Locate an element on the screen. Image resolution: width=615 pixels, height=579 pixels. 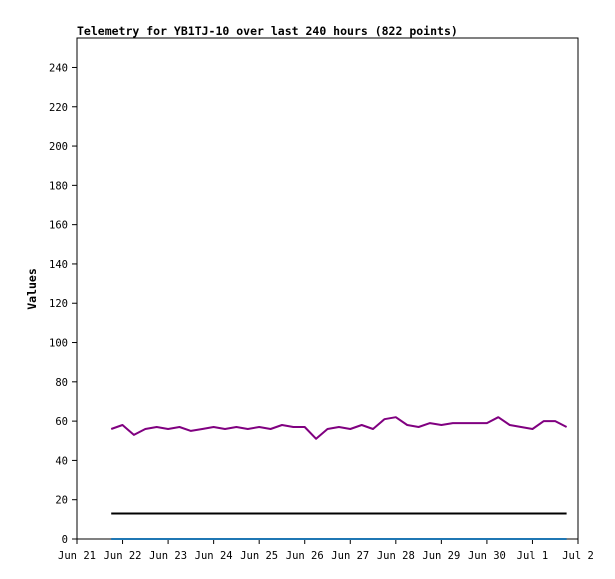
y-tick-label: 160 is located at coordinates (58, 226).